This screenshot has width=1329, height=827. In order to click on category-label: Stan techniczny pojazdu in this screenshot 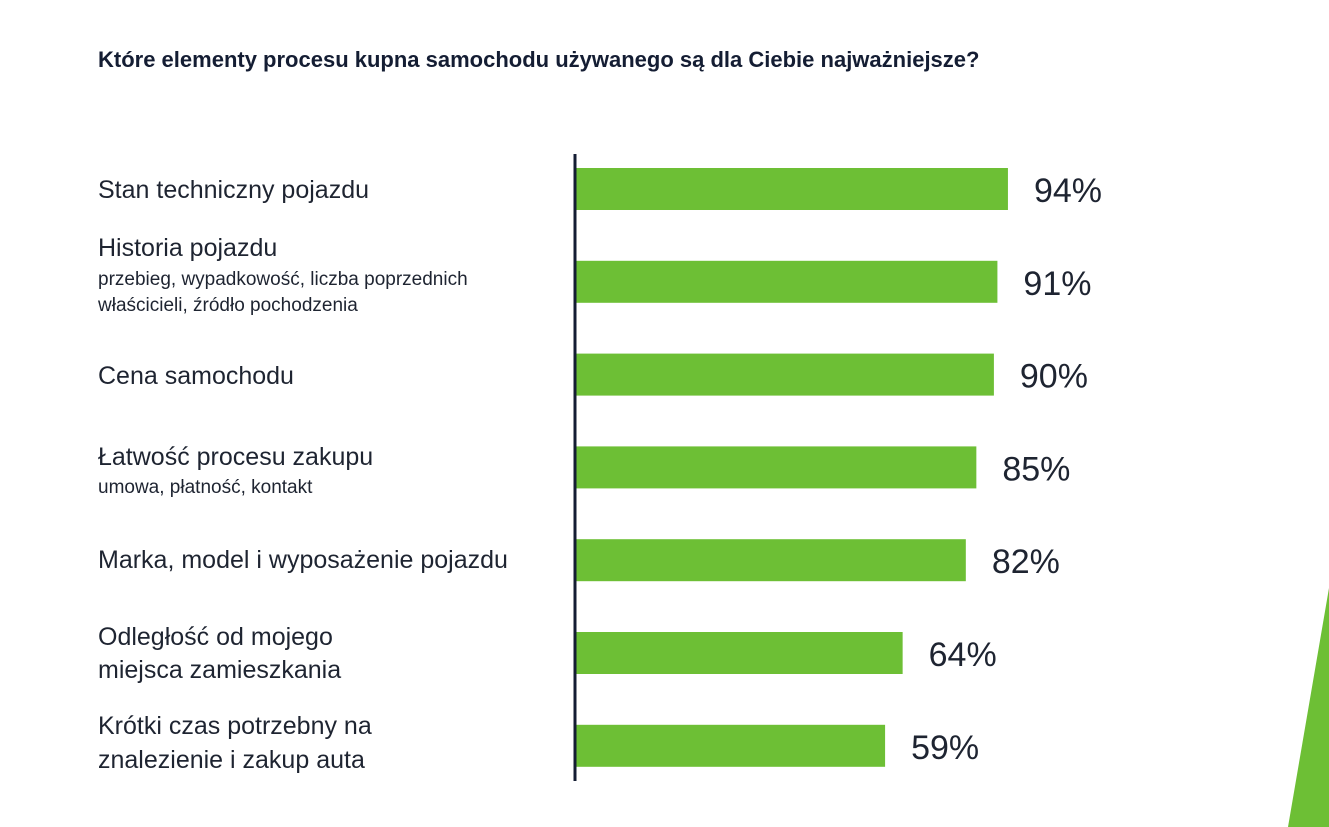, I will do `click(234, 190)`.